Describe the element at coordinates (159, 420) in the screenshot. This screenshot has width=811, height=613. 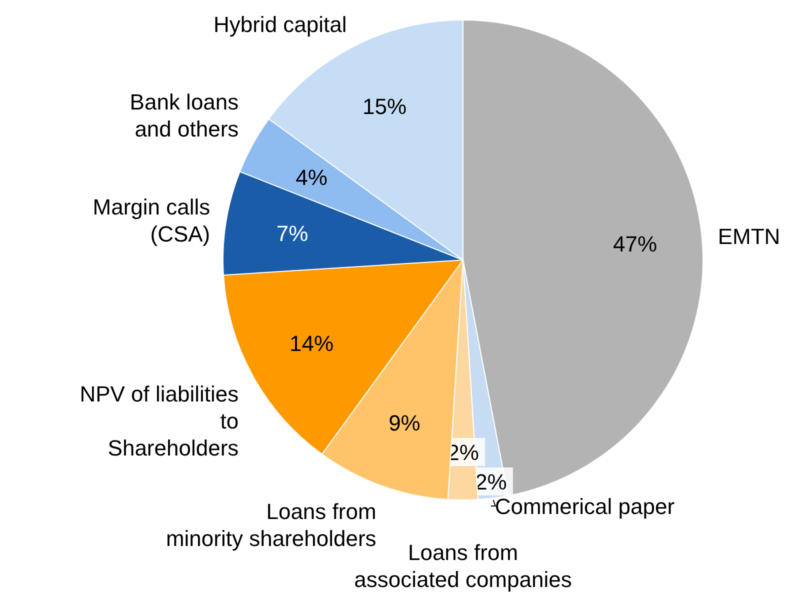
I see `slice-label: NPV of liabilities to Shareholders` at that location.